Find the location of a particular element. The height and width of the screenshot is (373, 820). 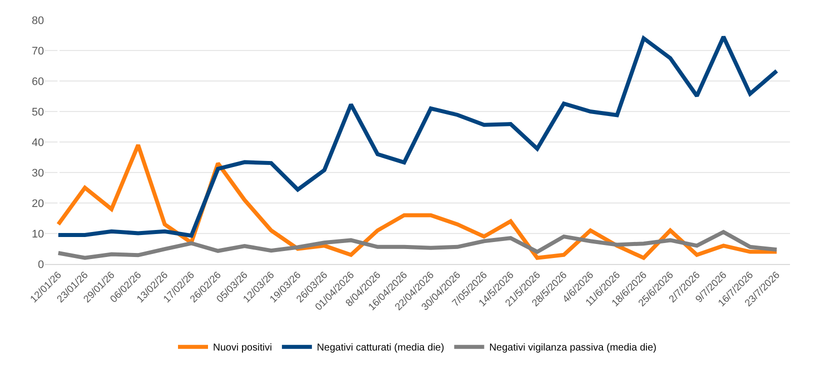

line-series is located at coordinates (417, 245).